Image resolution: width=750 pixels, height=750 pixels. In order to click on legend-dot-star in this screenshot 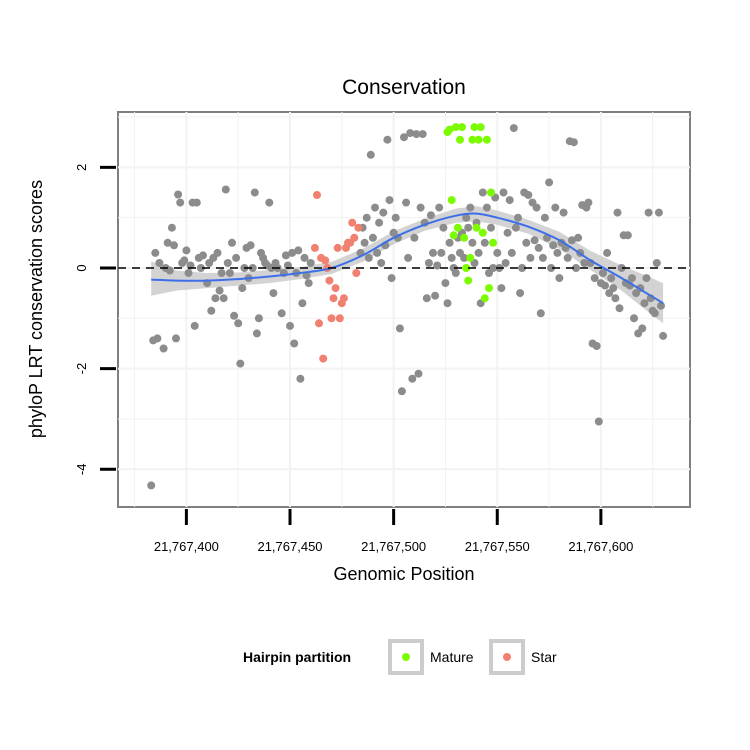, I will do `click(507, 657)`.